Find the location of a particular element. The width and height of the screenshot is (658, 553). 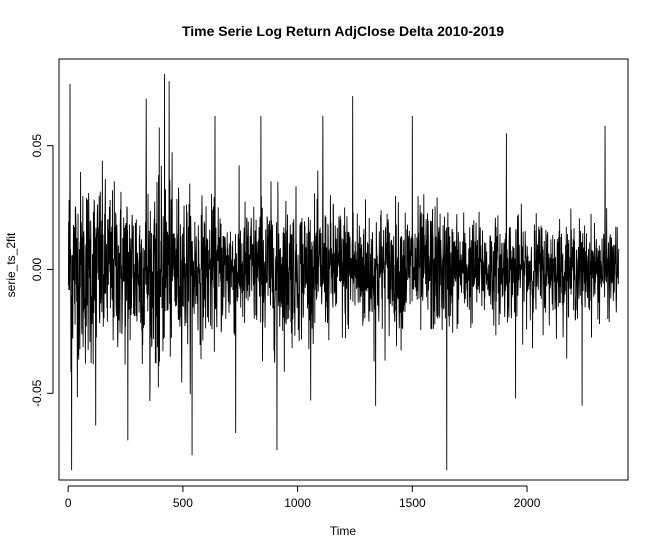

x-tick-label: 2000 is located at coordinates (527, 503).